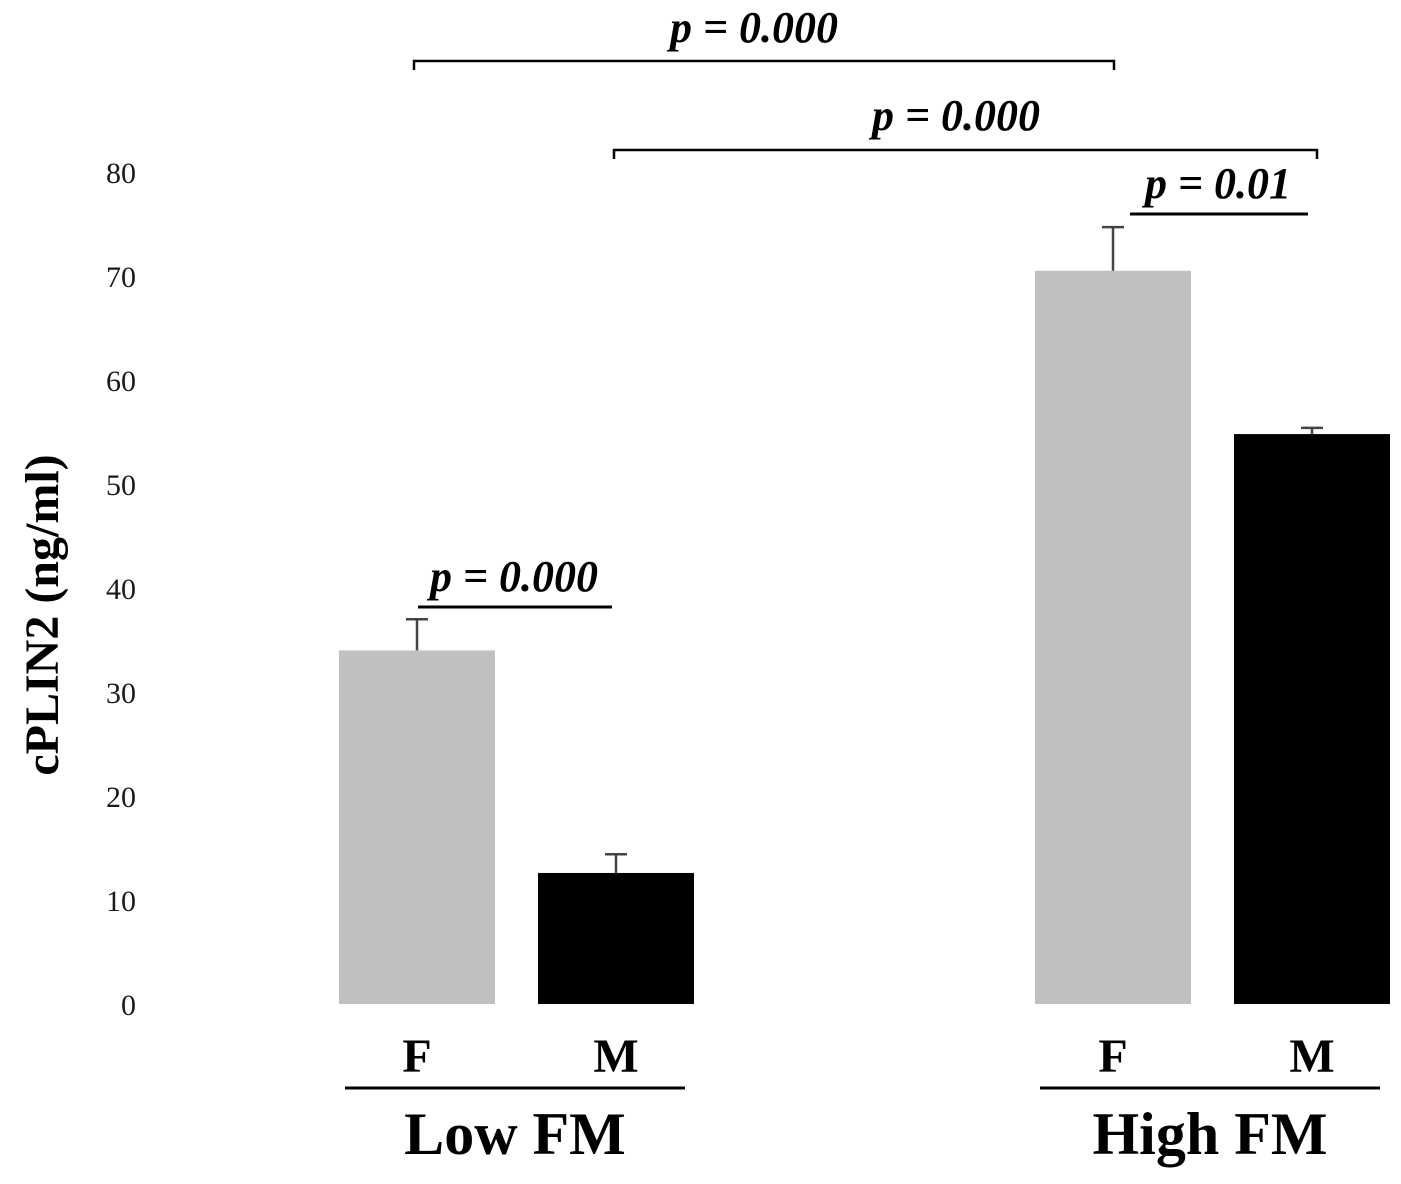 Image resolution: width=1401 pixels, height=1184 pixels. What do you see at coordinates (121, 485) in the screenshot?
I see `y-tick-label: 50` at bounding box center [121, 485].